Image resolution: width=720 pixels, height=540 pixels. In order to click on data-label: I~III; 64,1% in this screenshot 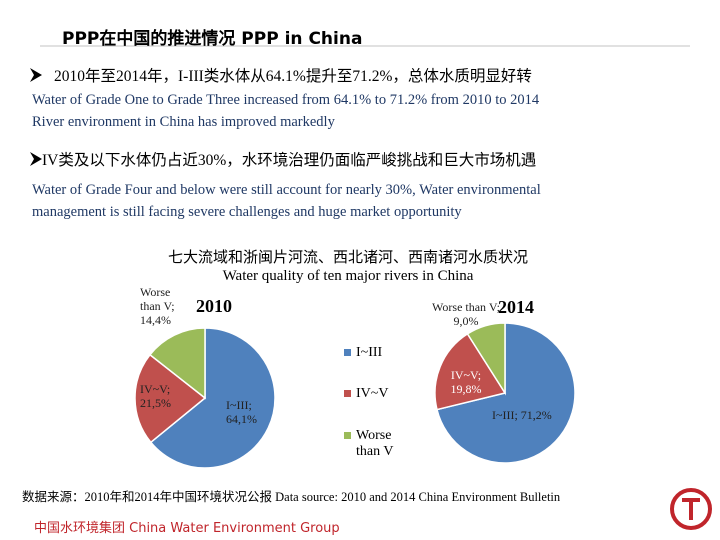, I will do `click(241, 412)`.